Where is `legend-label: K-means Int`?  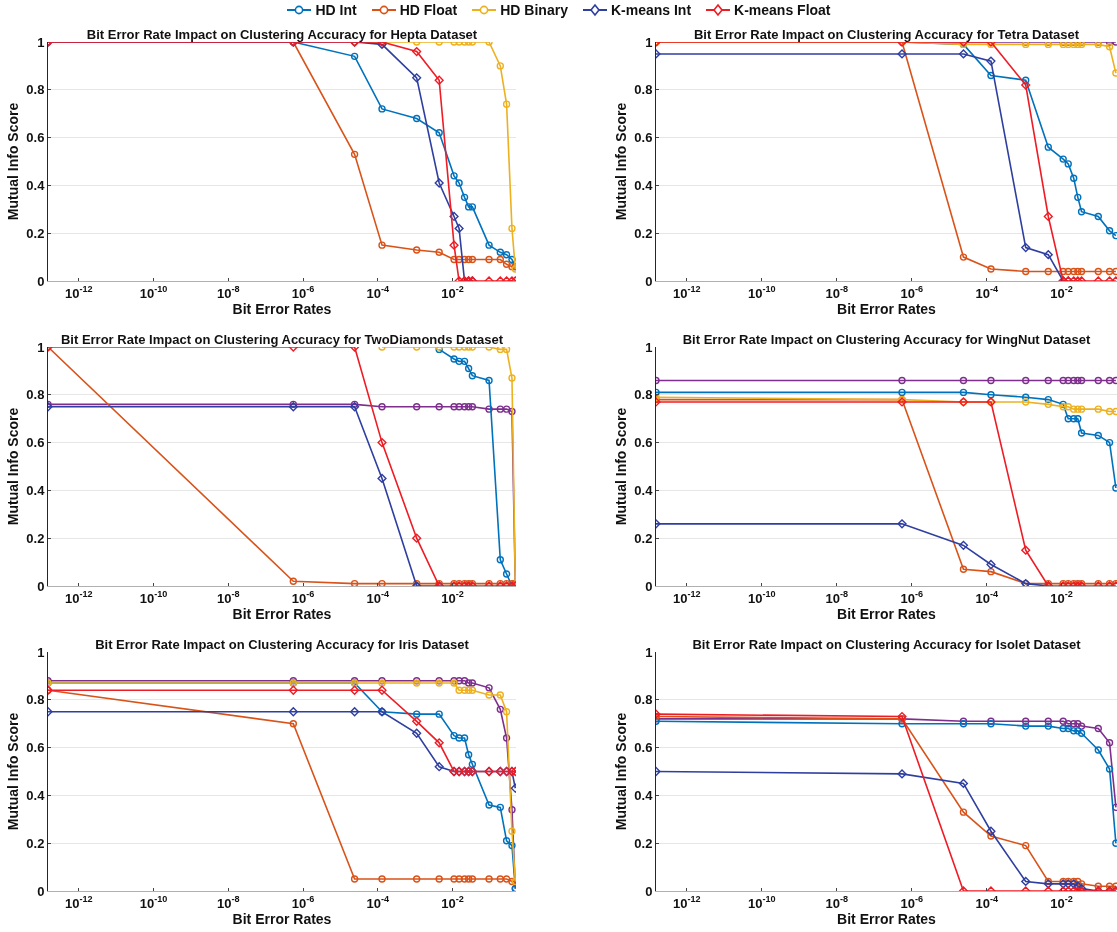 legend-label: K-means Int is located at coordinates (651, 10).